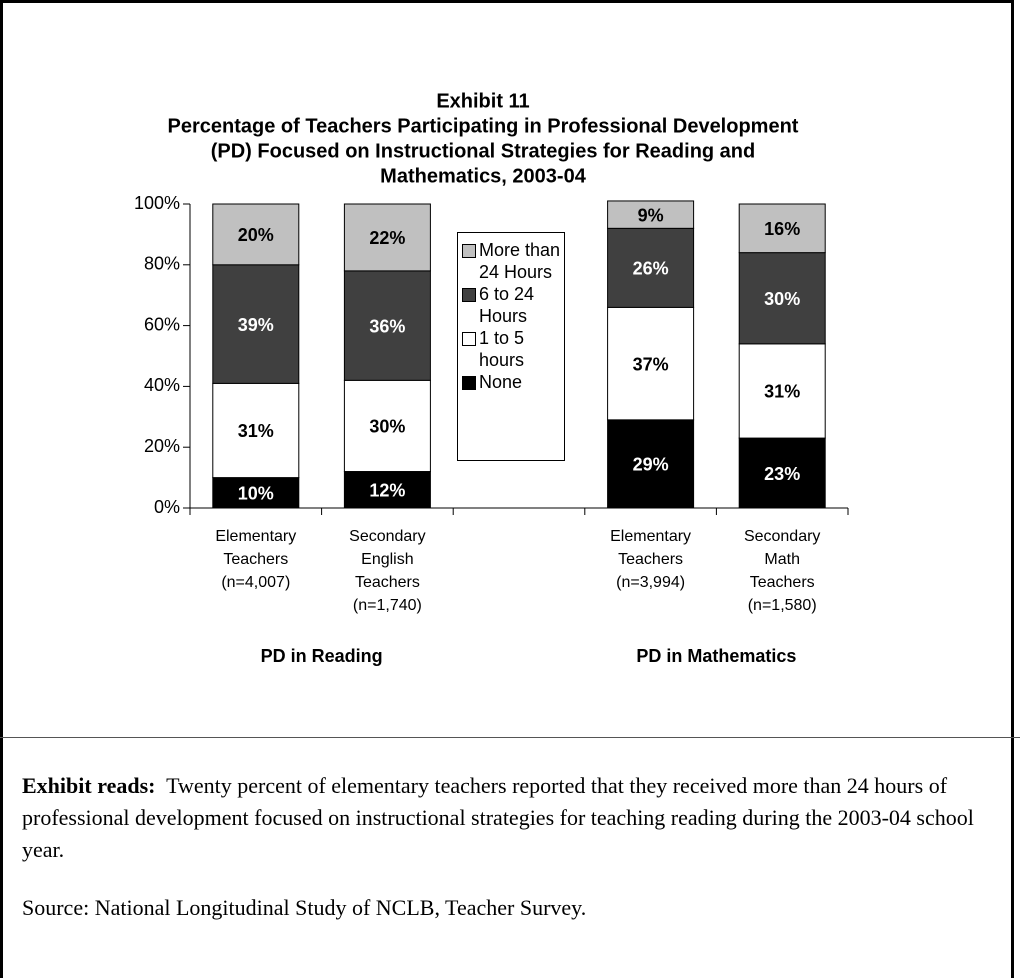  What do you see at coordinates (167, 507) in the screenshot?
I see `y-tick-label: 0%` at bounding box center [167, 507].